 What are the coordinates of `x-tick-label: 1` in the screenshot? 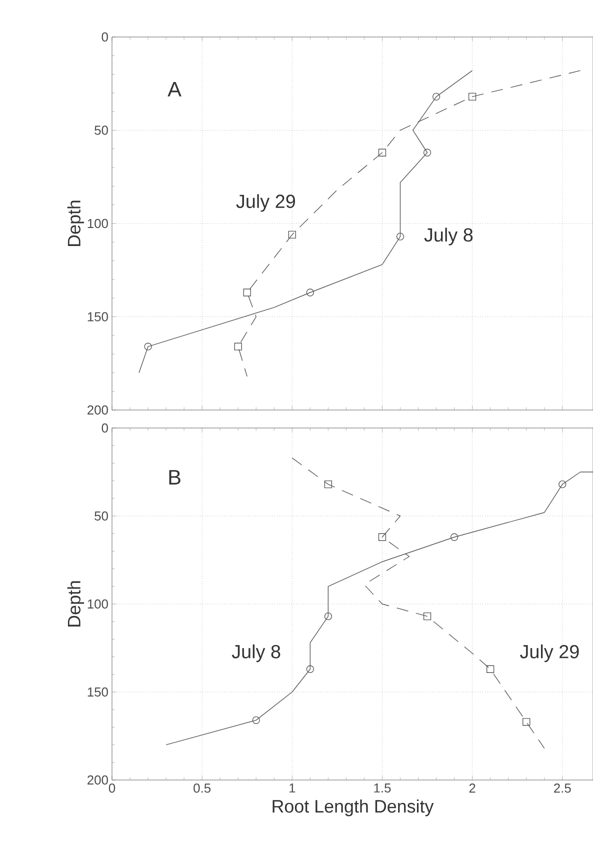 It's located at (293, 788).